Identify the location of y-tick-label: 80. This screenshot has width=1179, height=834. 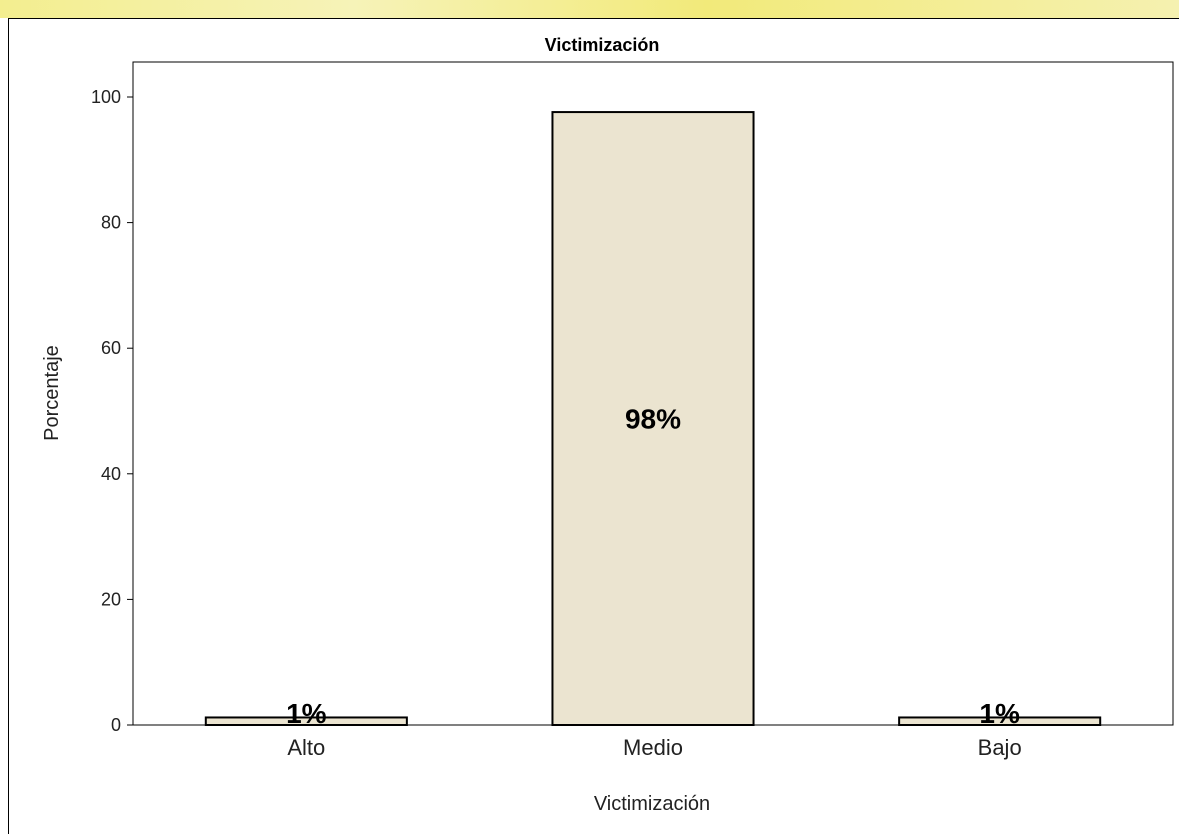
(111, 223).